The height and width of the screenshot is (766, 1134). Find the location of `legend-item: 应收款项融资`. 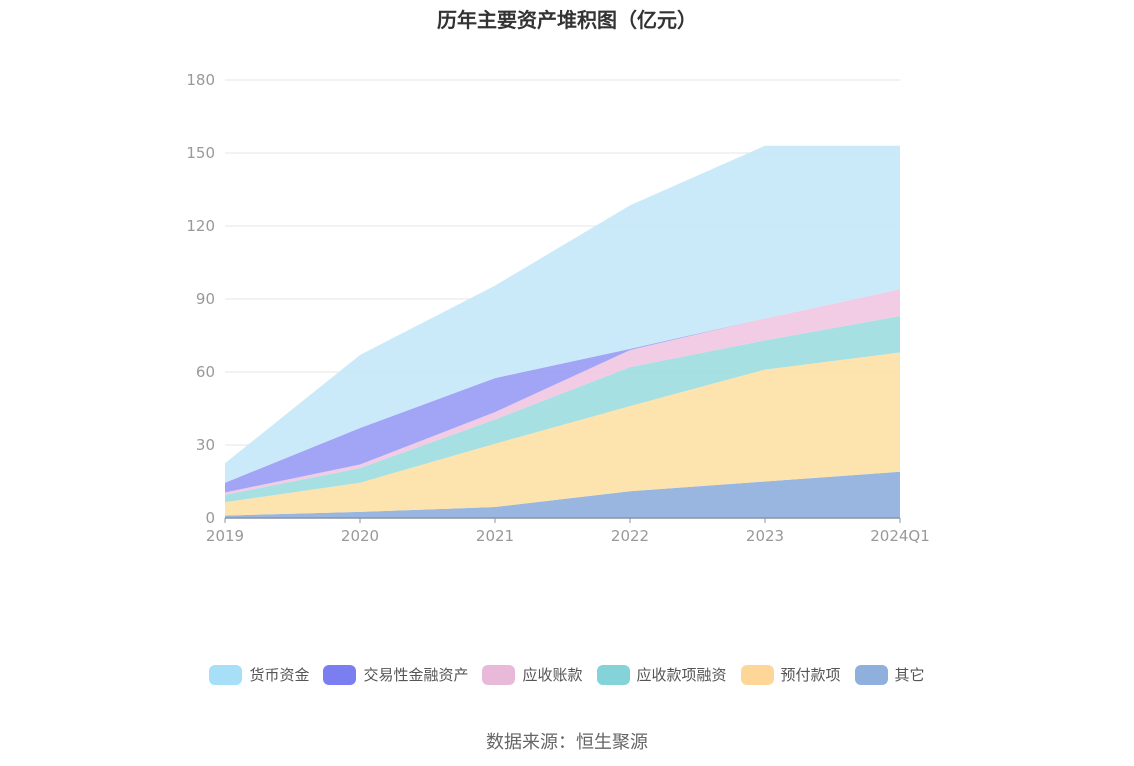

legend-item: 应收款项融资 is located at coordinates (661, 674).